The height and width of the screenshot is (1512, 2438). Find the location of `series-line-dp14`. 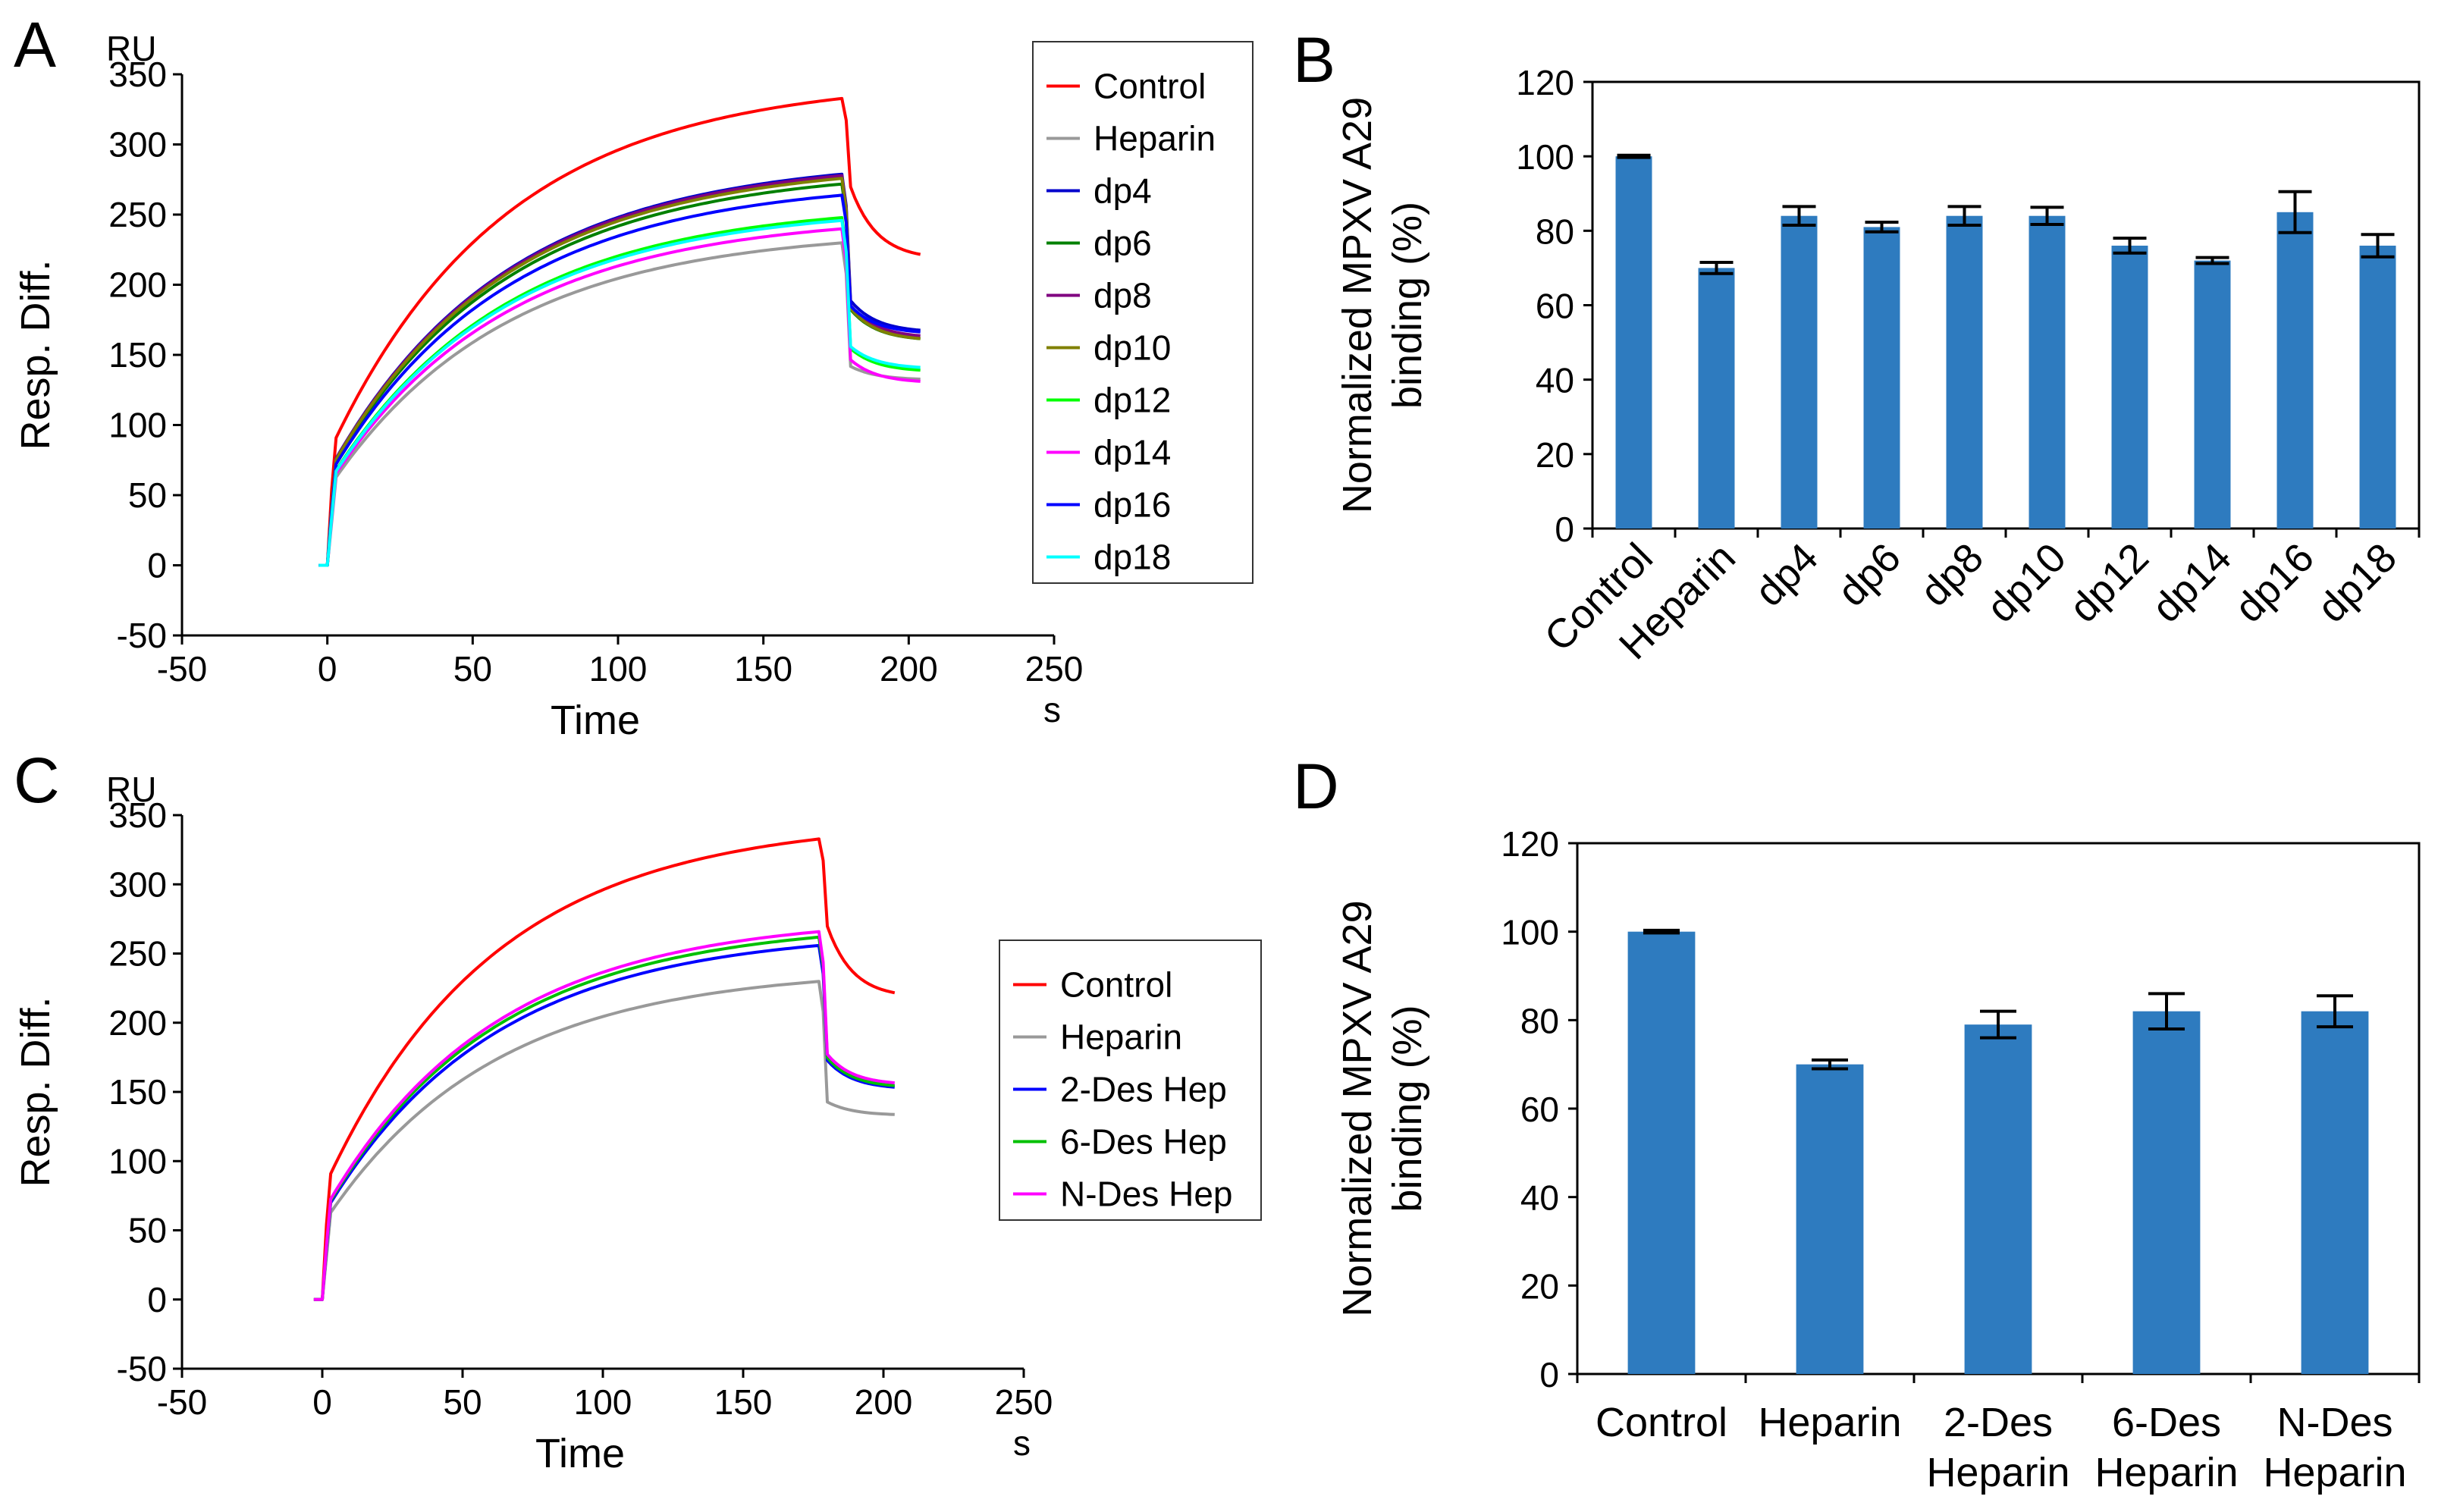

series-line-dp14 is located at coordinates (620, 397).